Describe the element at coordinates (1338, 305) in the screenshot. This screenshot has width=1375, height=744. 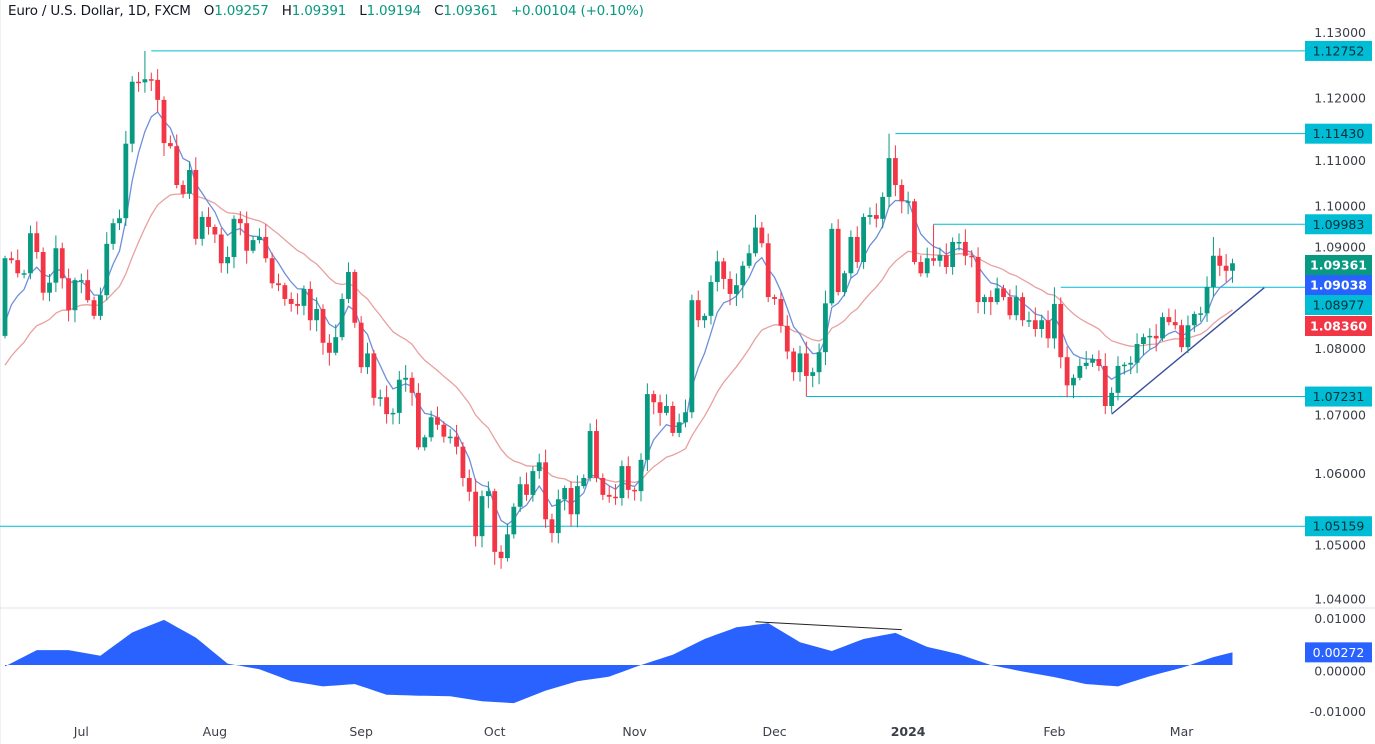
I see `level-price-tag-background` at that location.